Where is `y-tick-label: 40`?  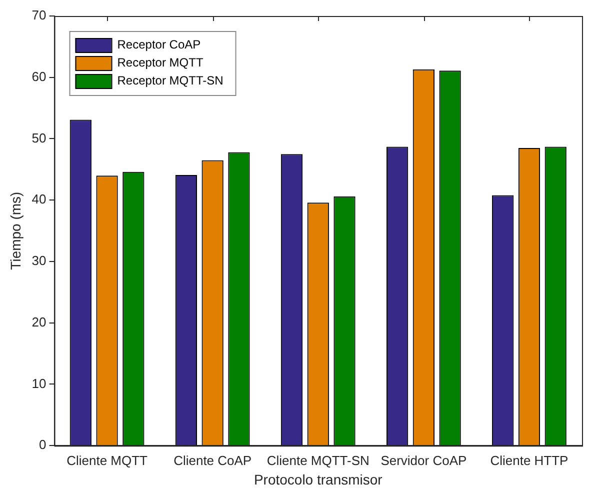 y-tick-label: 40 is located at coordinates (39, 199).